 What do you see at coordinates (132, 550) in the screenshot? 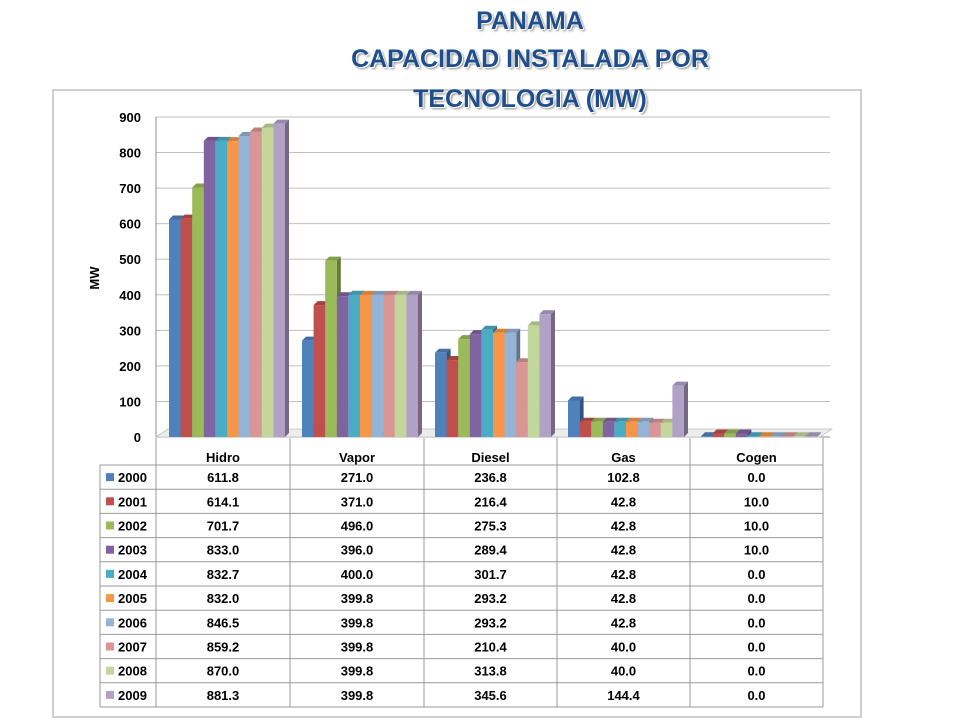
I see `legend-label: 2003` at bounding box center [132, 550].